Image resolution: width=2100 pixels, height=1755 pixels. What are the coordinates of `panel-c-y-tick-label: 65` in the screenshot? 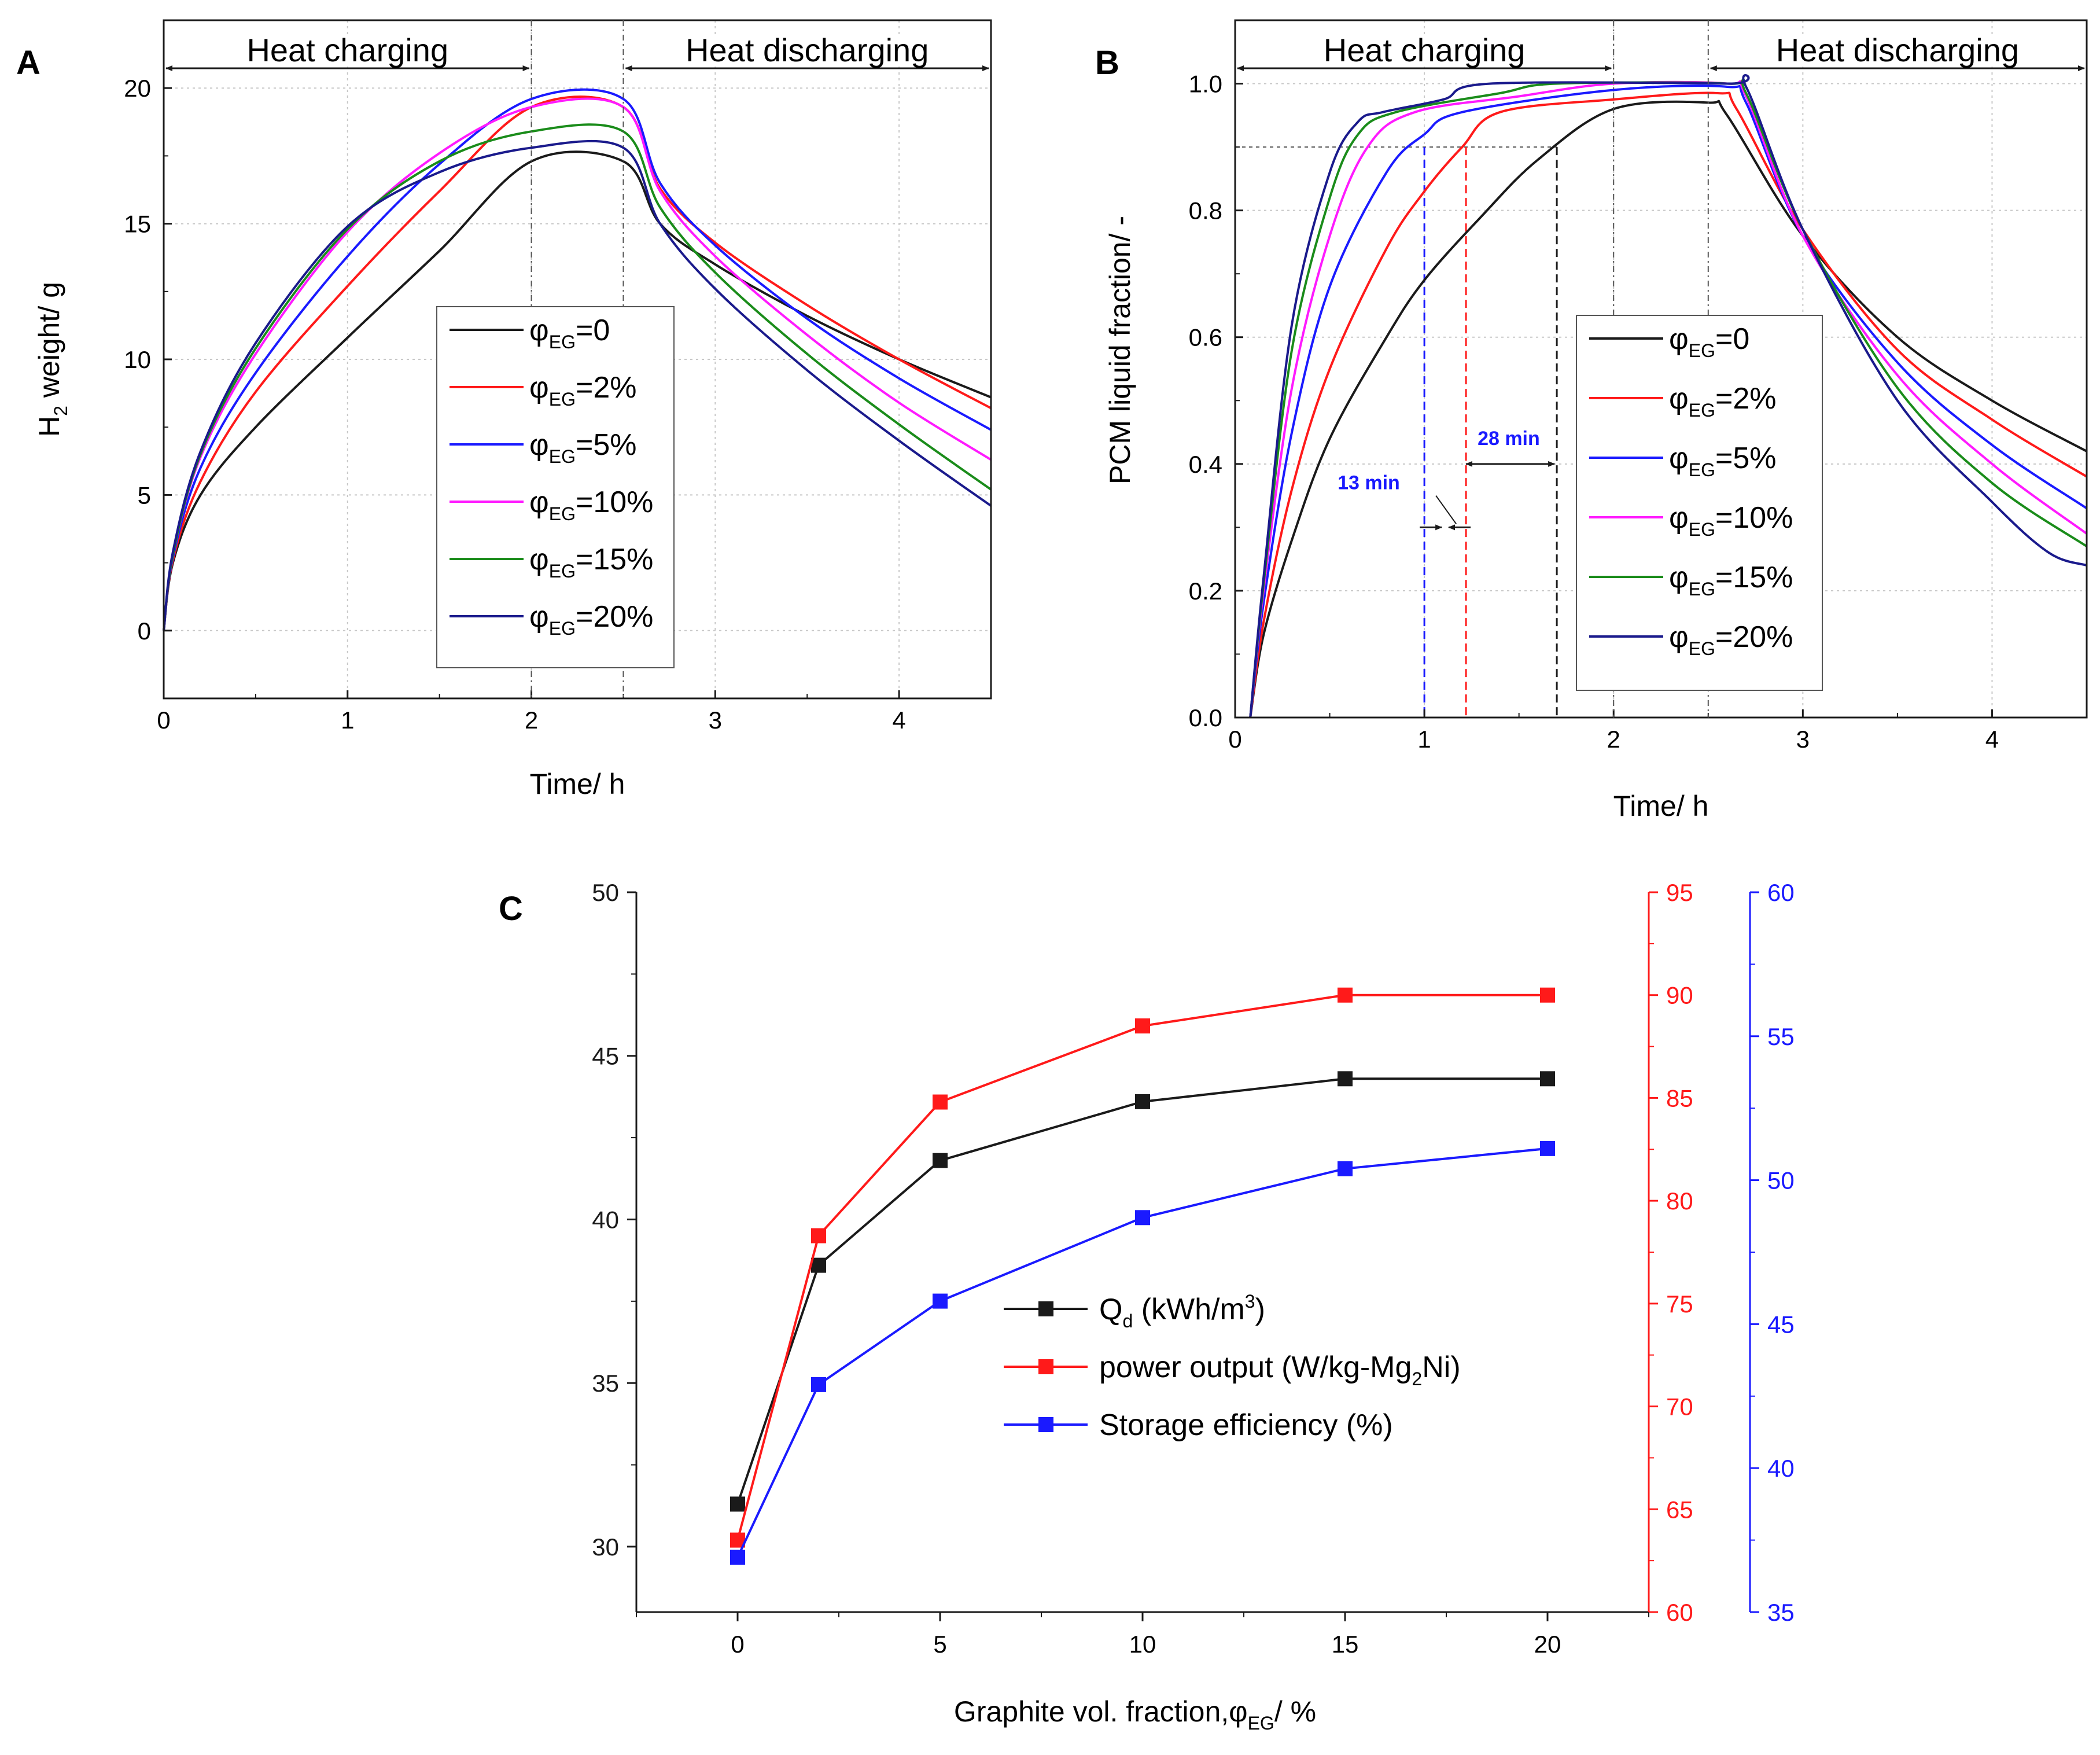 It's located at (1679, 1509).